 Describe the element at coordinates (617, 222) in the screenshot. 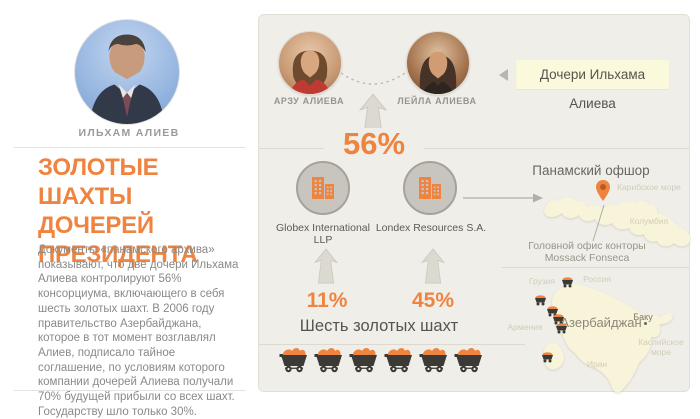

I see `panama-map` at that location.